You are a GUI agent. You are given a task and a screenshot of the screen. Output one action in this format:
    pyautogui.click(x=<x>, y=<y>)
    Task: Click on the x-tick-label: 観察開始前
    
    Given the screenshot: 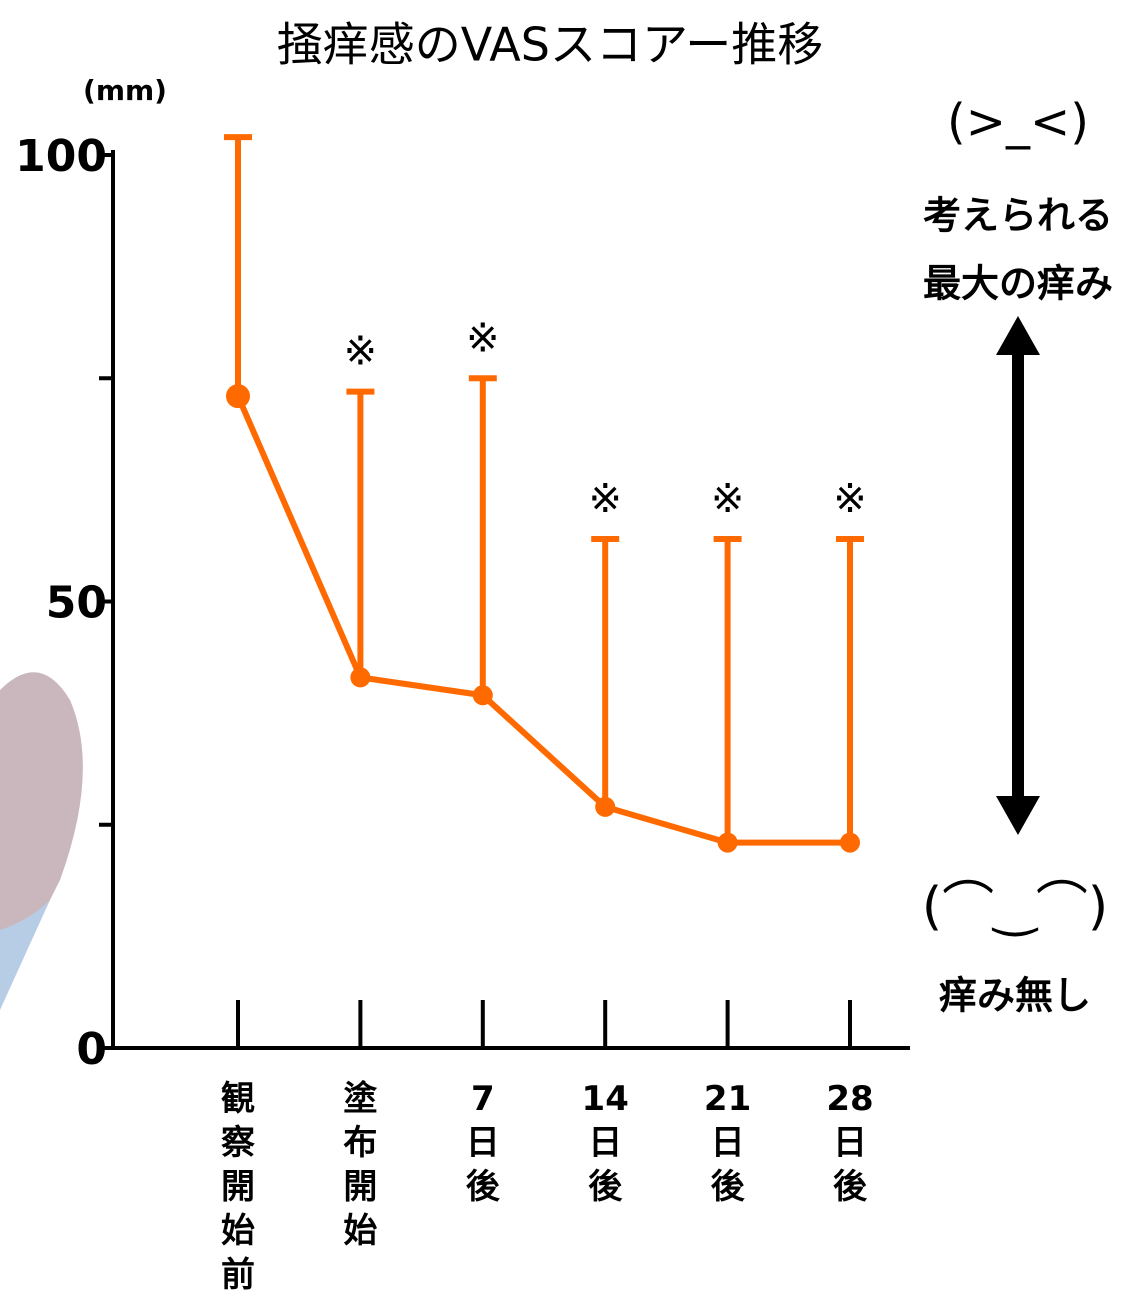 What is the action you would take?
    pyautogui.click(x=238, y=1187)
    